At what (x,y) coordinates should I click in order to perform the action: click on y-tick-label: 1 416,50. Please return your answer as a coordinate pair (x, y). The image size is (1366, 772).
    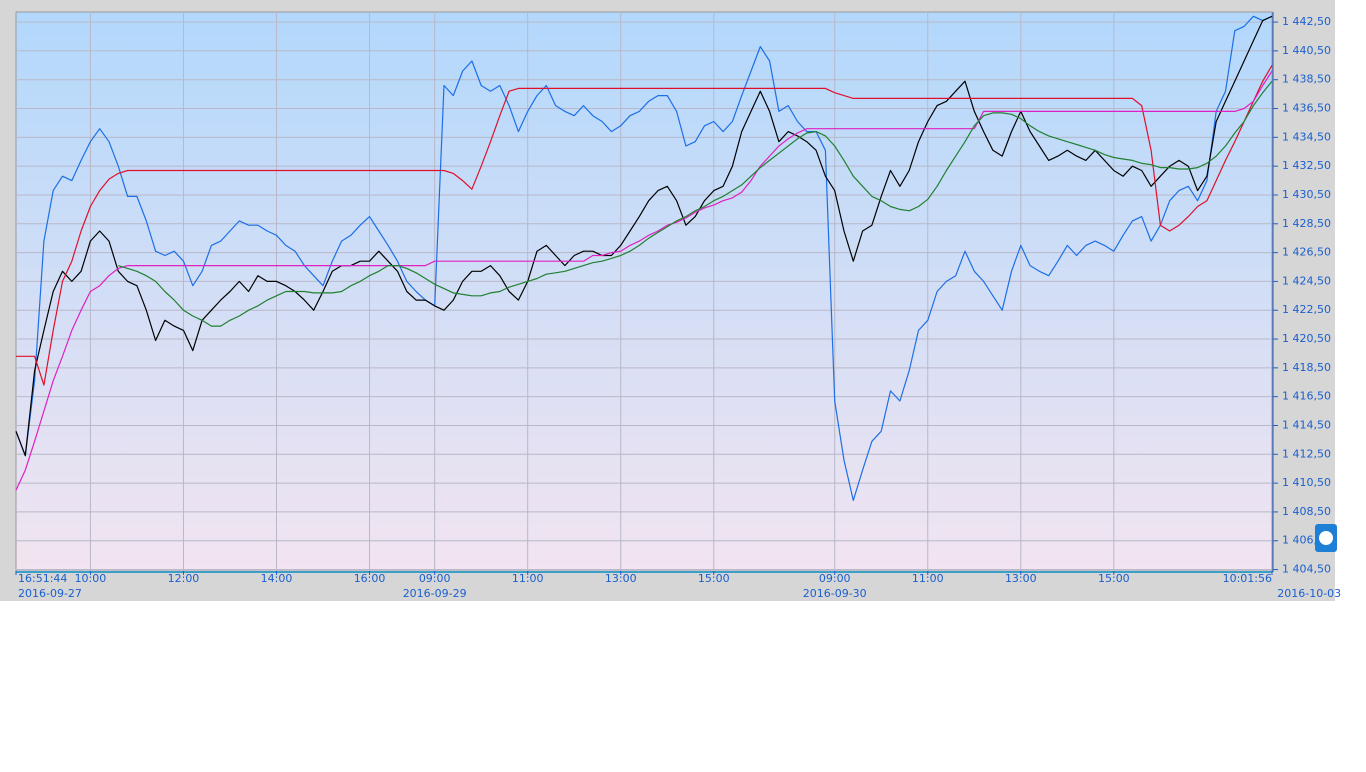
    Looking at the image, I should click on (1306, 396).